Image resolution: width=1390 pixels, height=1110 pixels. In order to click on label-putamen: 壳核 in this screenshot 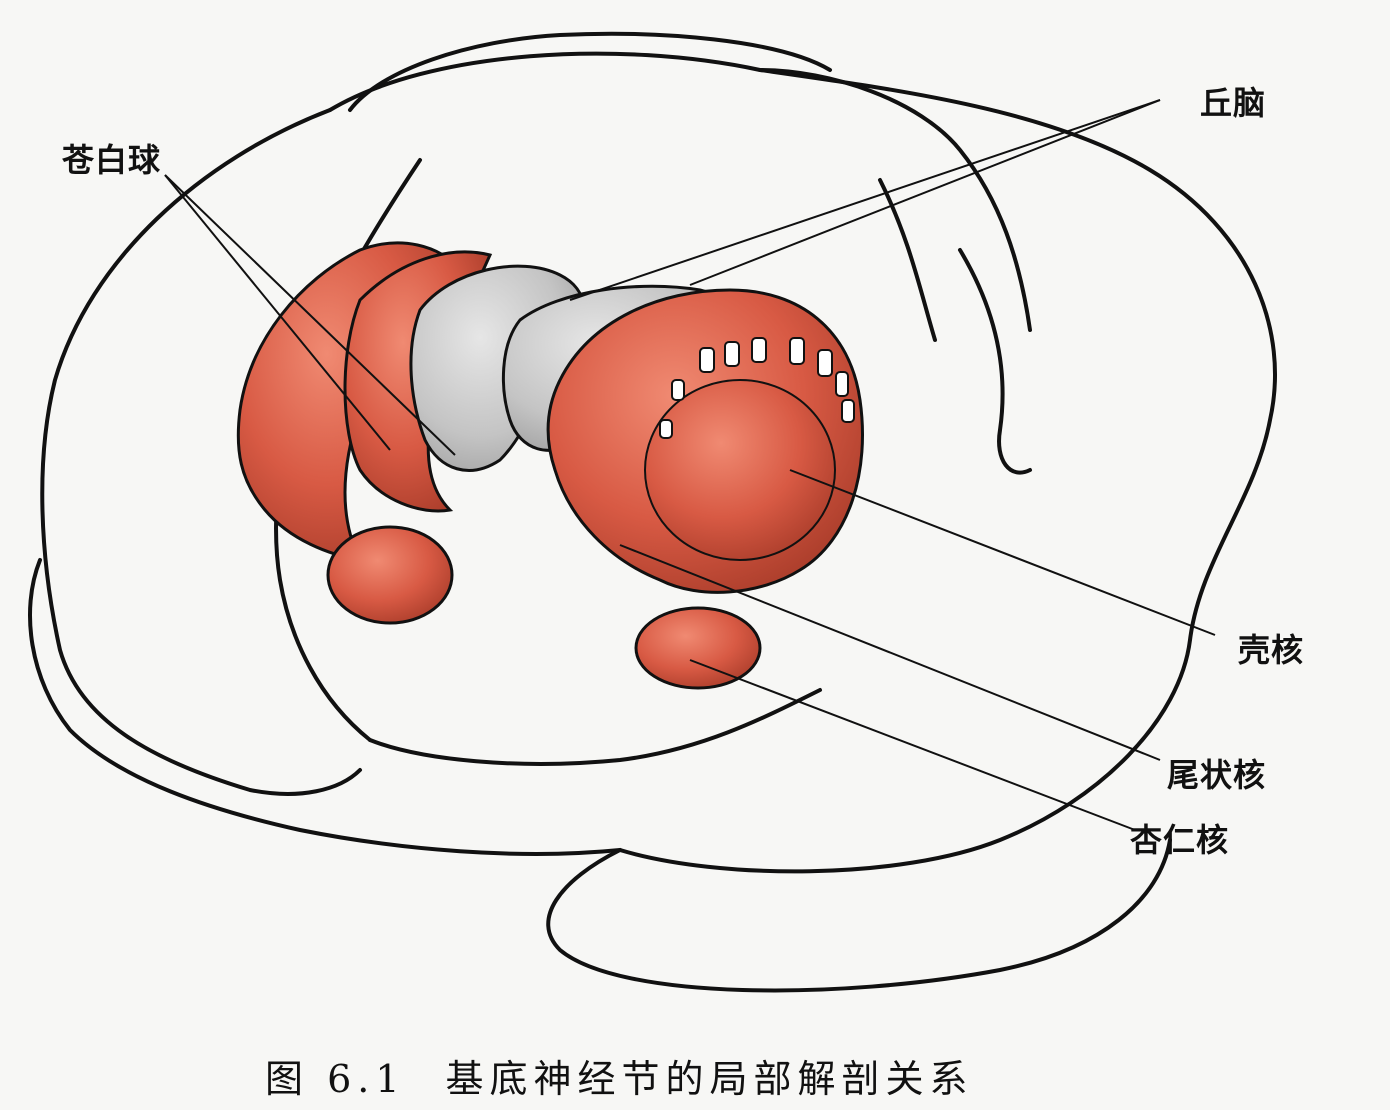, I will do `click(1271, 650)`.